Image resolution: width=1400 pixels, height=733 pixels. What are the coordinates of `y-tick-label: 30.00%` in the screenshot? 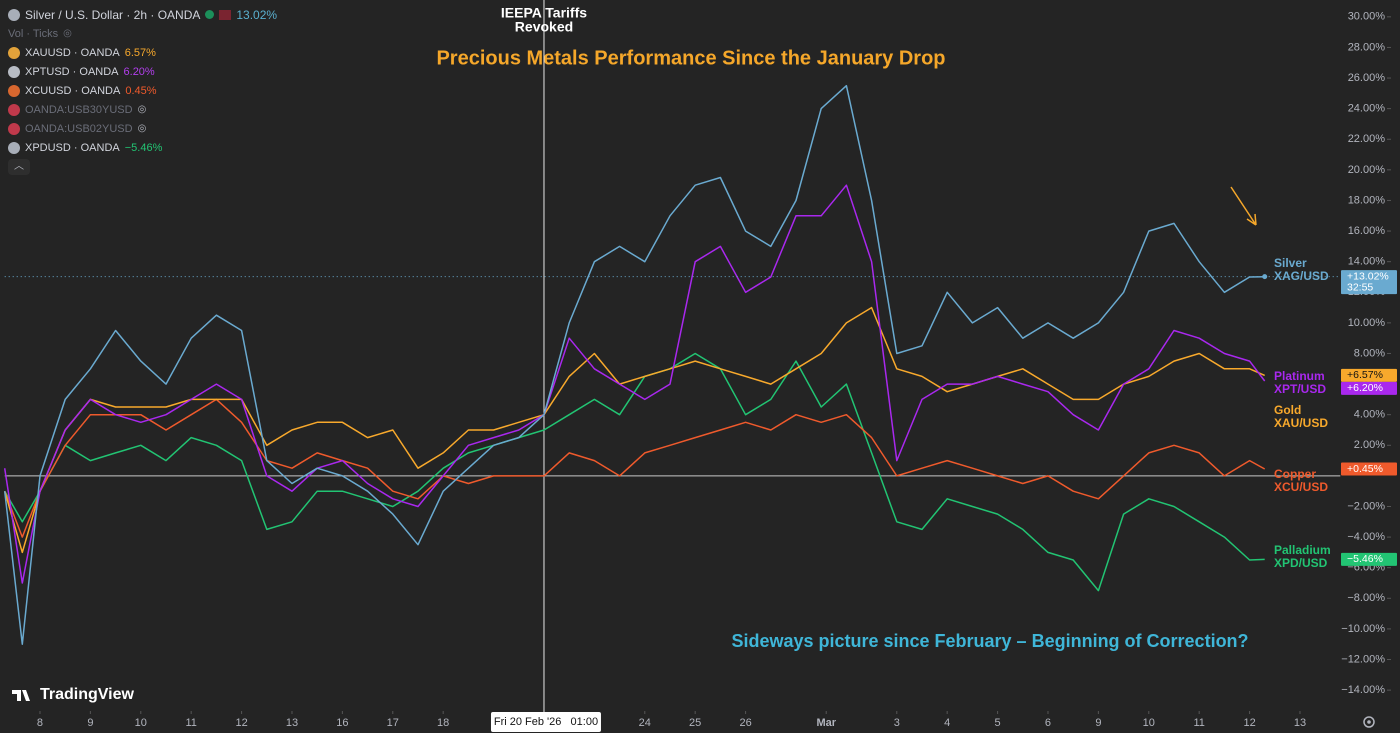 It's located at (1367, 17).